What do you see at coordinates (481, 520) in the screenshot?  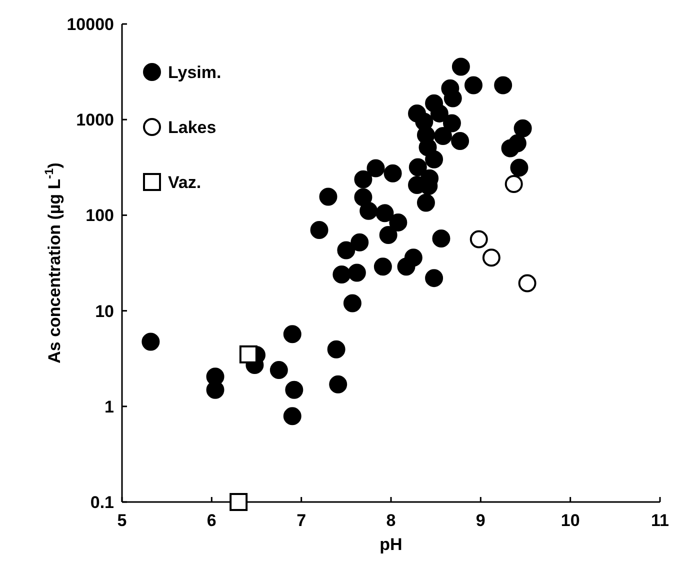 I see `x-tick-label: 9` at bounding box center [481, 520].